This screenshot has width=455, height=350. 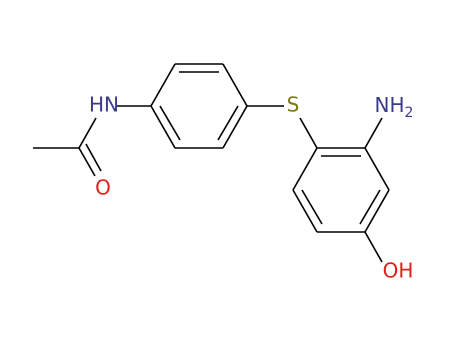 I want to click on atom-label: O, so click(x=103, y=188).